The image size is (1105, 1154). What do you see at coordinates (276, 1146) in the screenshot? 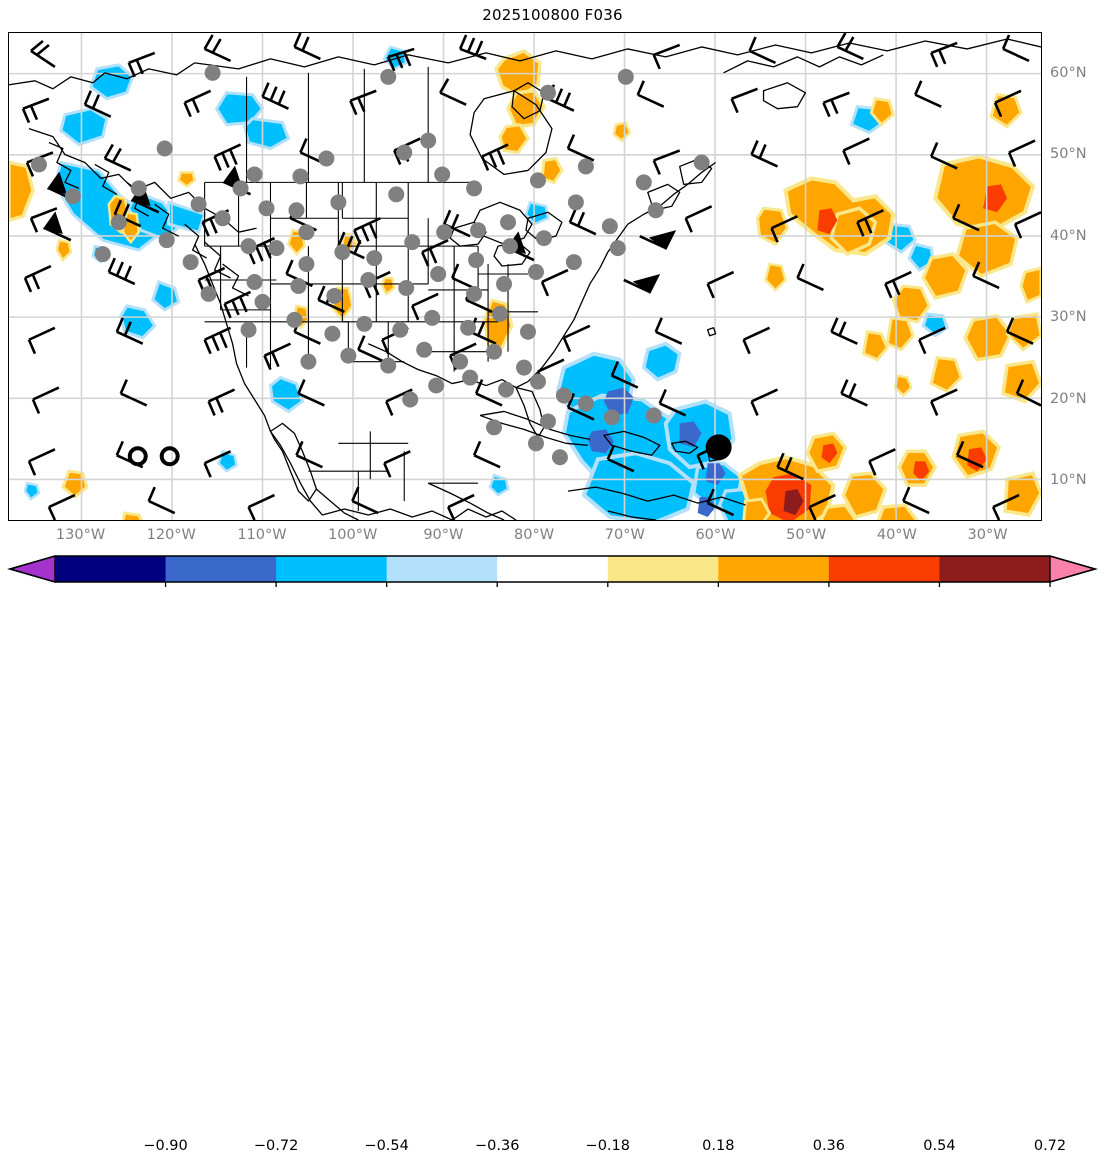
I see `colorbar-tick-label-1: −0.72` at bounding box center [276, 1146].